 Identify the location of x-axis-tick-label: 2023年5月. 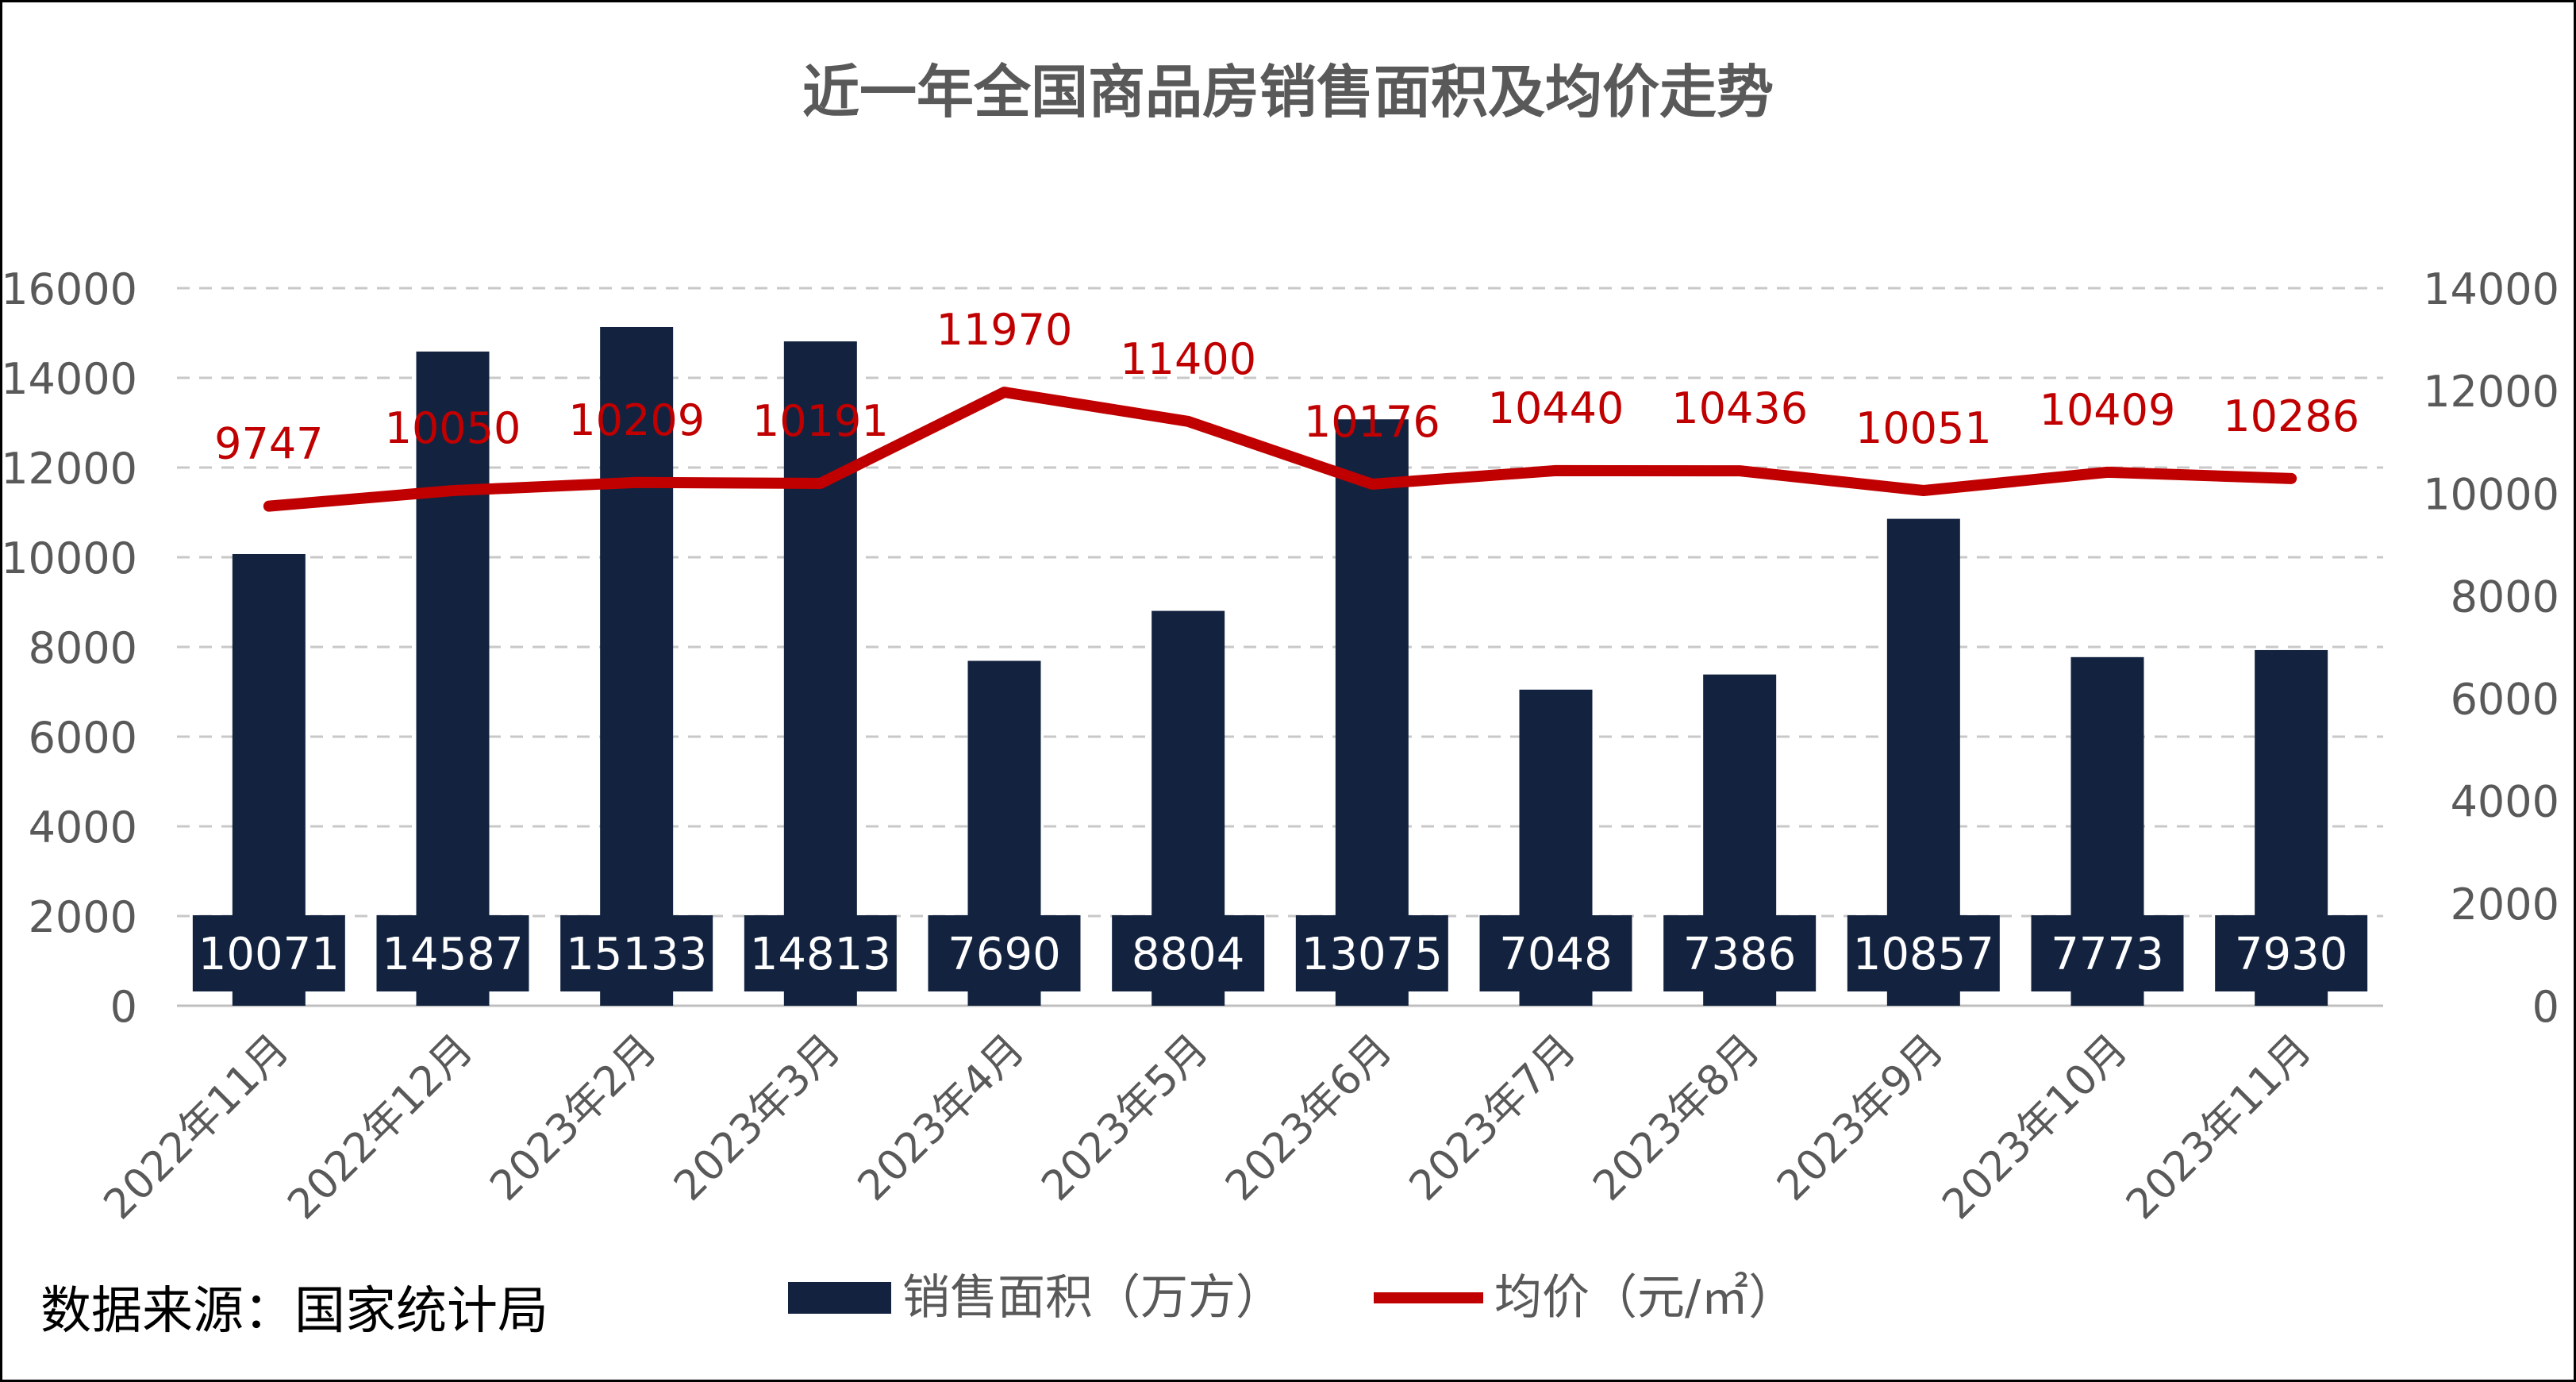
(1124, 1118).